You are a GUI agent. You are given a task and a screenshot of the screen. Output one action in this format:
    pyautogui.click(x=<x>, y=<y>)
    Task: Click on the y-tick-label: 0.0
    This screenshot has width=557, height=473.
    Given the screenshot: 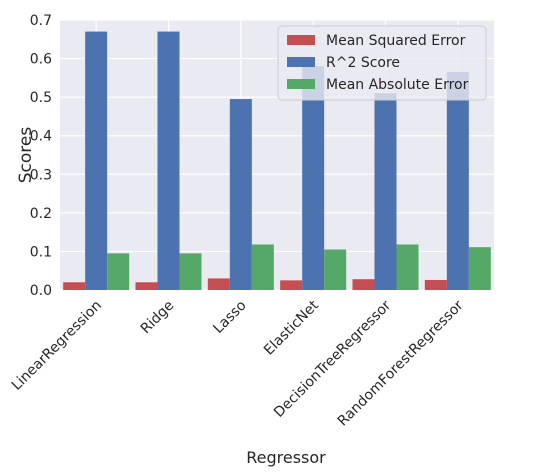 What is the action you would take?
    pyautogui.click(x=41, y=291)
    